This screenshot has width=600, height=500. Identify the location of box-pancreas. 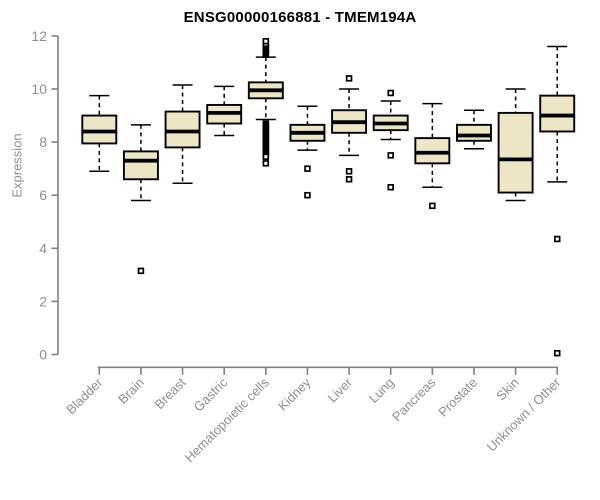
(432, 156).